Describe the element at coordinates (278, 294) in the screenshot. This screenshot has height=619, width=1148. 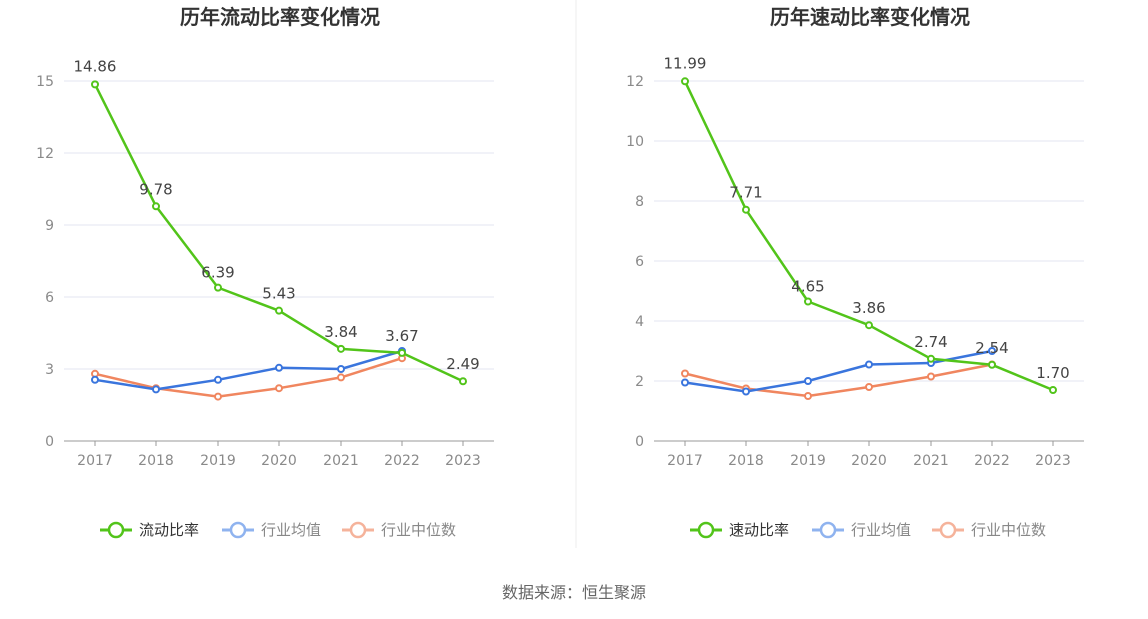
I see `data-label: 5.43` at that location.